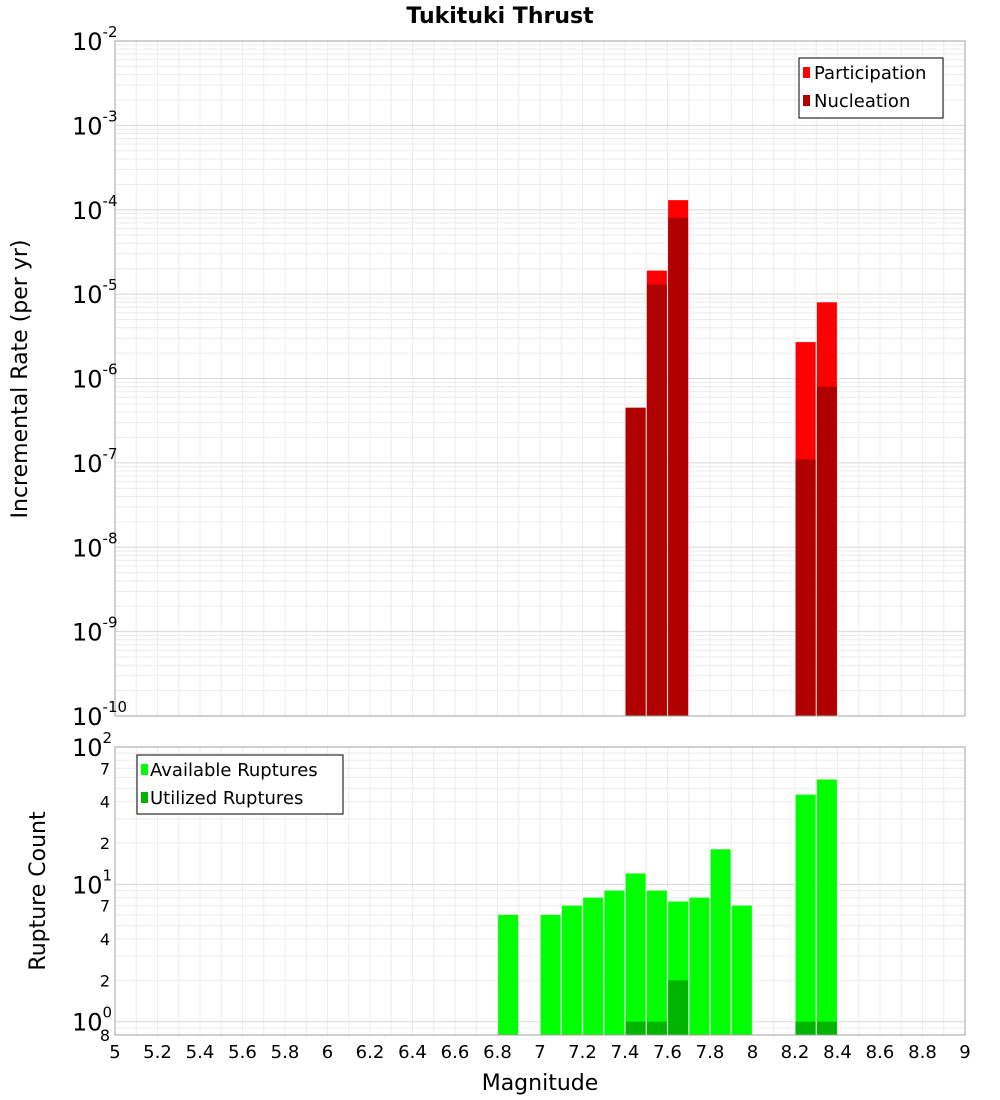 This screenshot has height=1100, width=1000. What do you see at coordinates (144, 797) in the screenshot?
I see `utilized-legend-swatch` at bounding box center [144, 797].